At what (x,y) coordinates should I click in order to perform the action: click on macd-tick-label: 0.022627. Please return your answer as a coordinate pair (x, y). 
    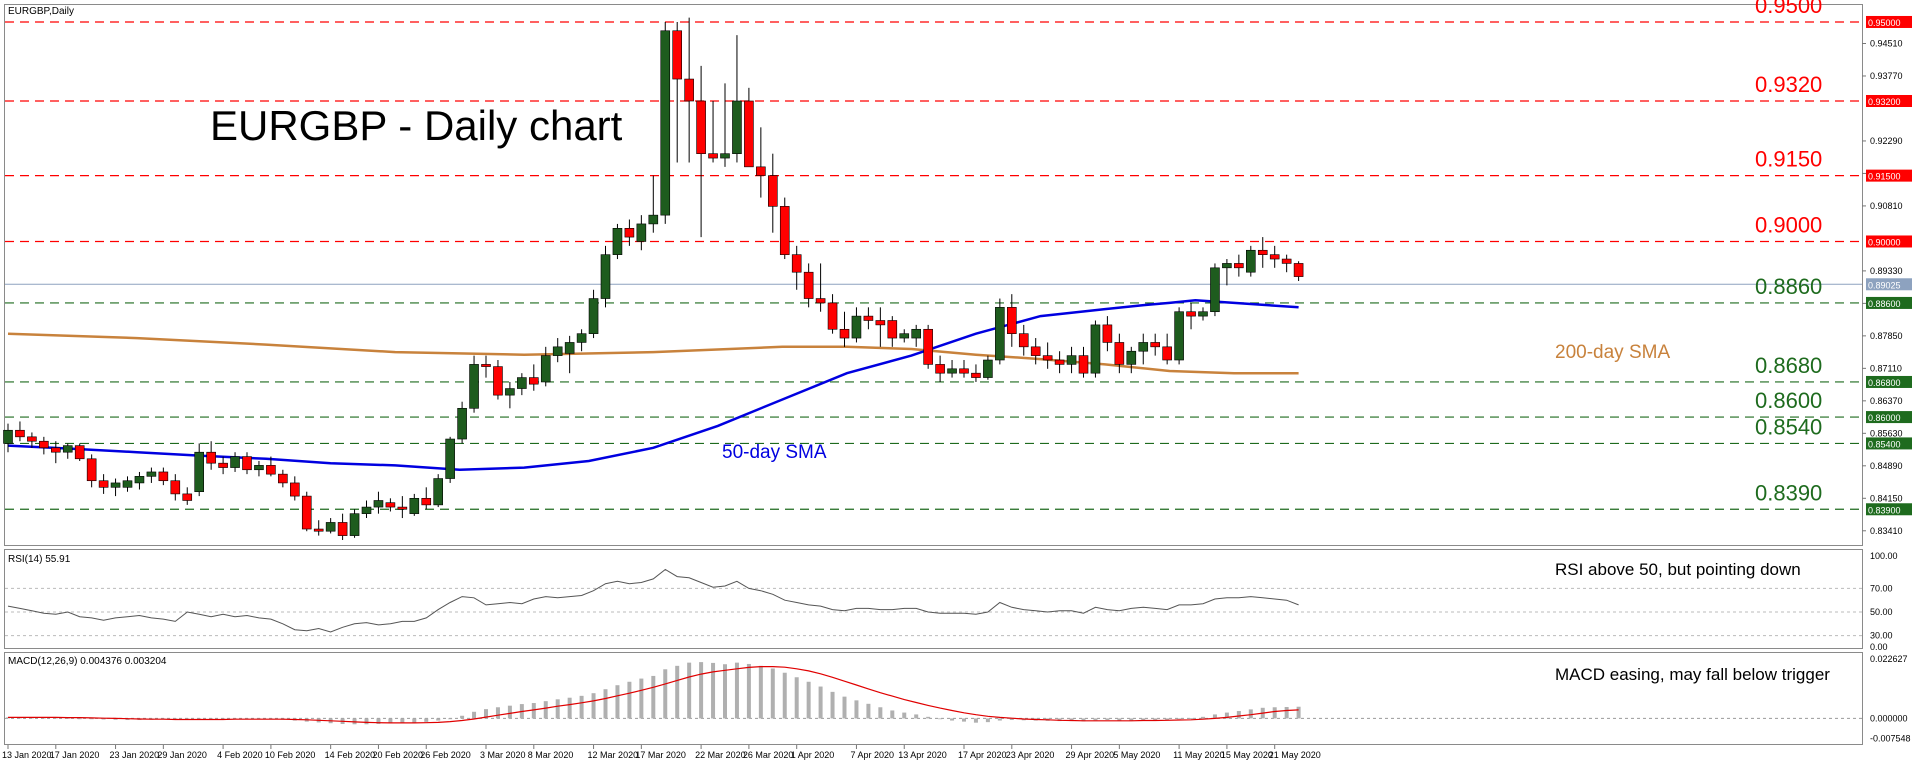
    Looking at the image, I should click on (1889, 659).